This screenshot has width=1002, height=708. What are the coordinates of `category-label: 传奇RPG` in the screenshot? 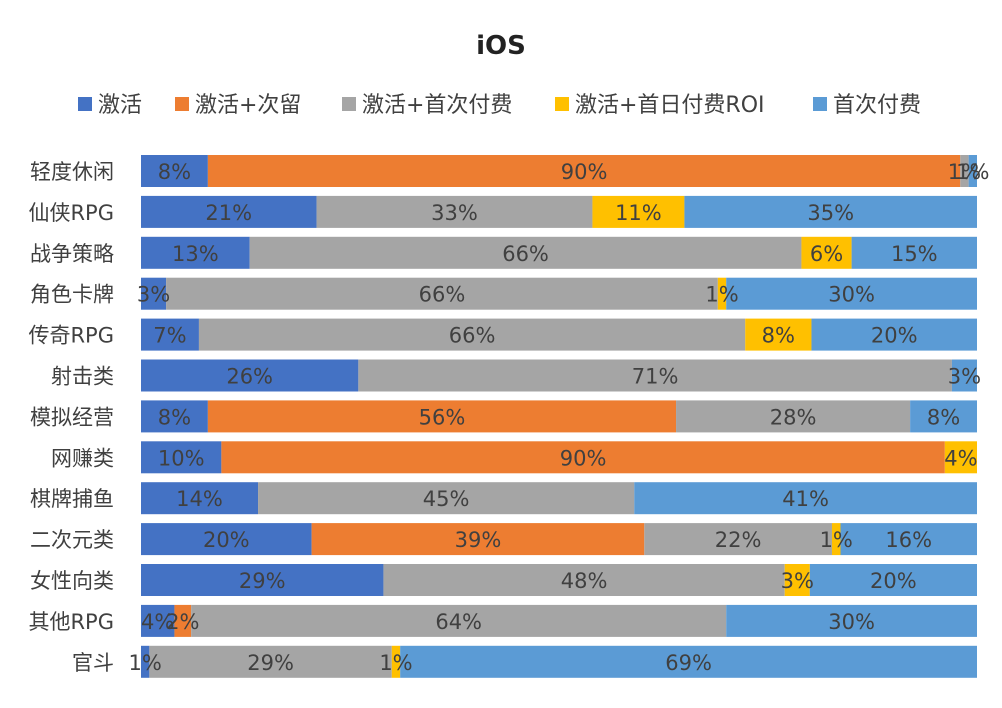 It's located at (71, 336).